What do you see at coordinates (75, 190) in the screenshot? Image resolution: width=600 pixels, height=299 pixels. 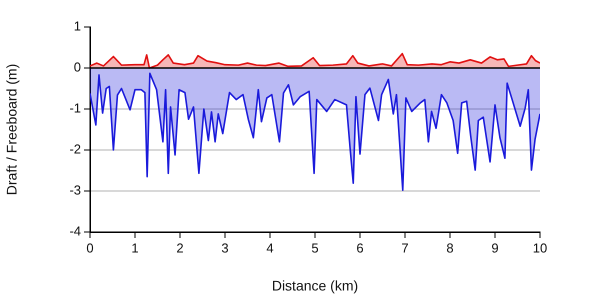 I see `y-tick-label: -3` at bounding box center [75, 190].